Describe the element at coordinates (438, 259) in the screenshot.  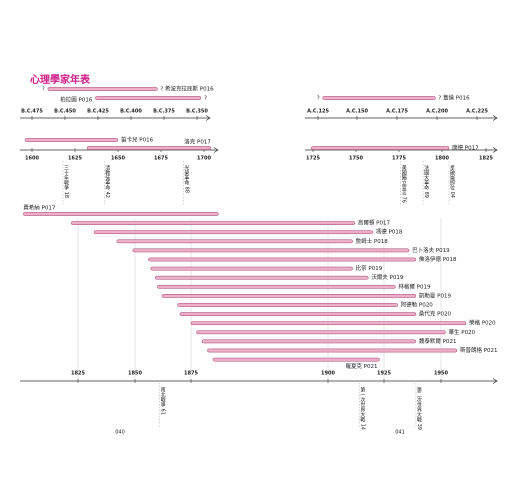
I see `person-label: 佛洛伊德 P018` at that location.